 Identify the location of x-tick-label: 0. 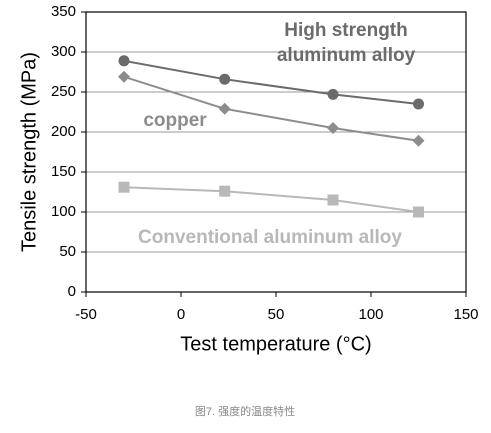
(181, 314).